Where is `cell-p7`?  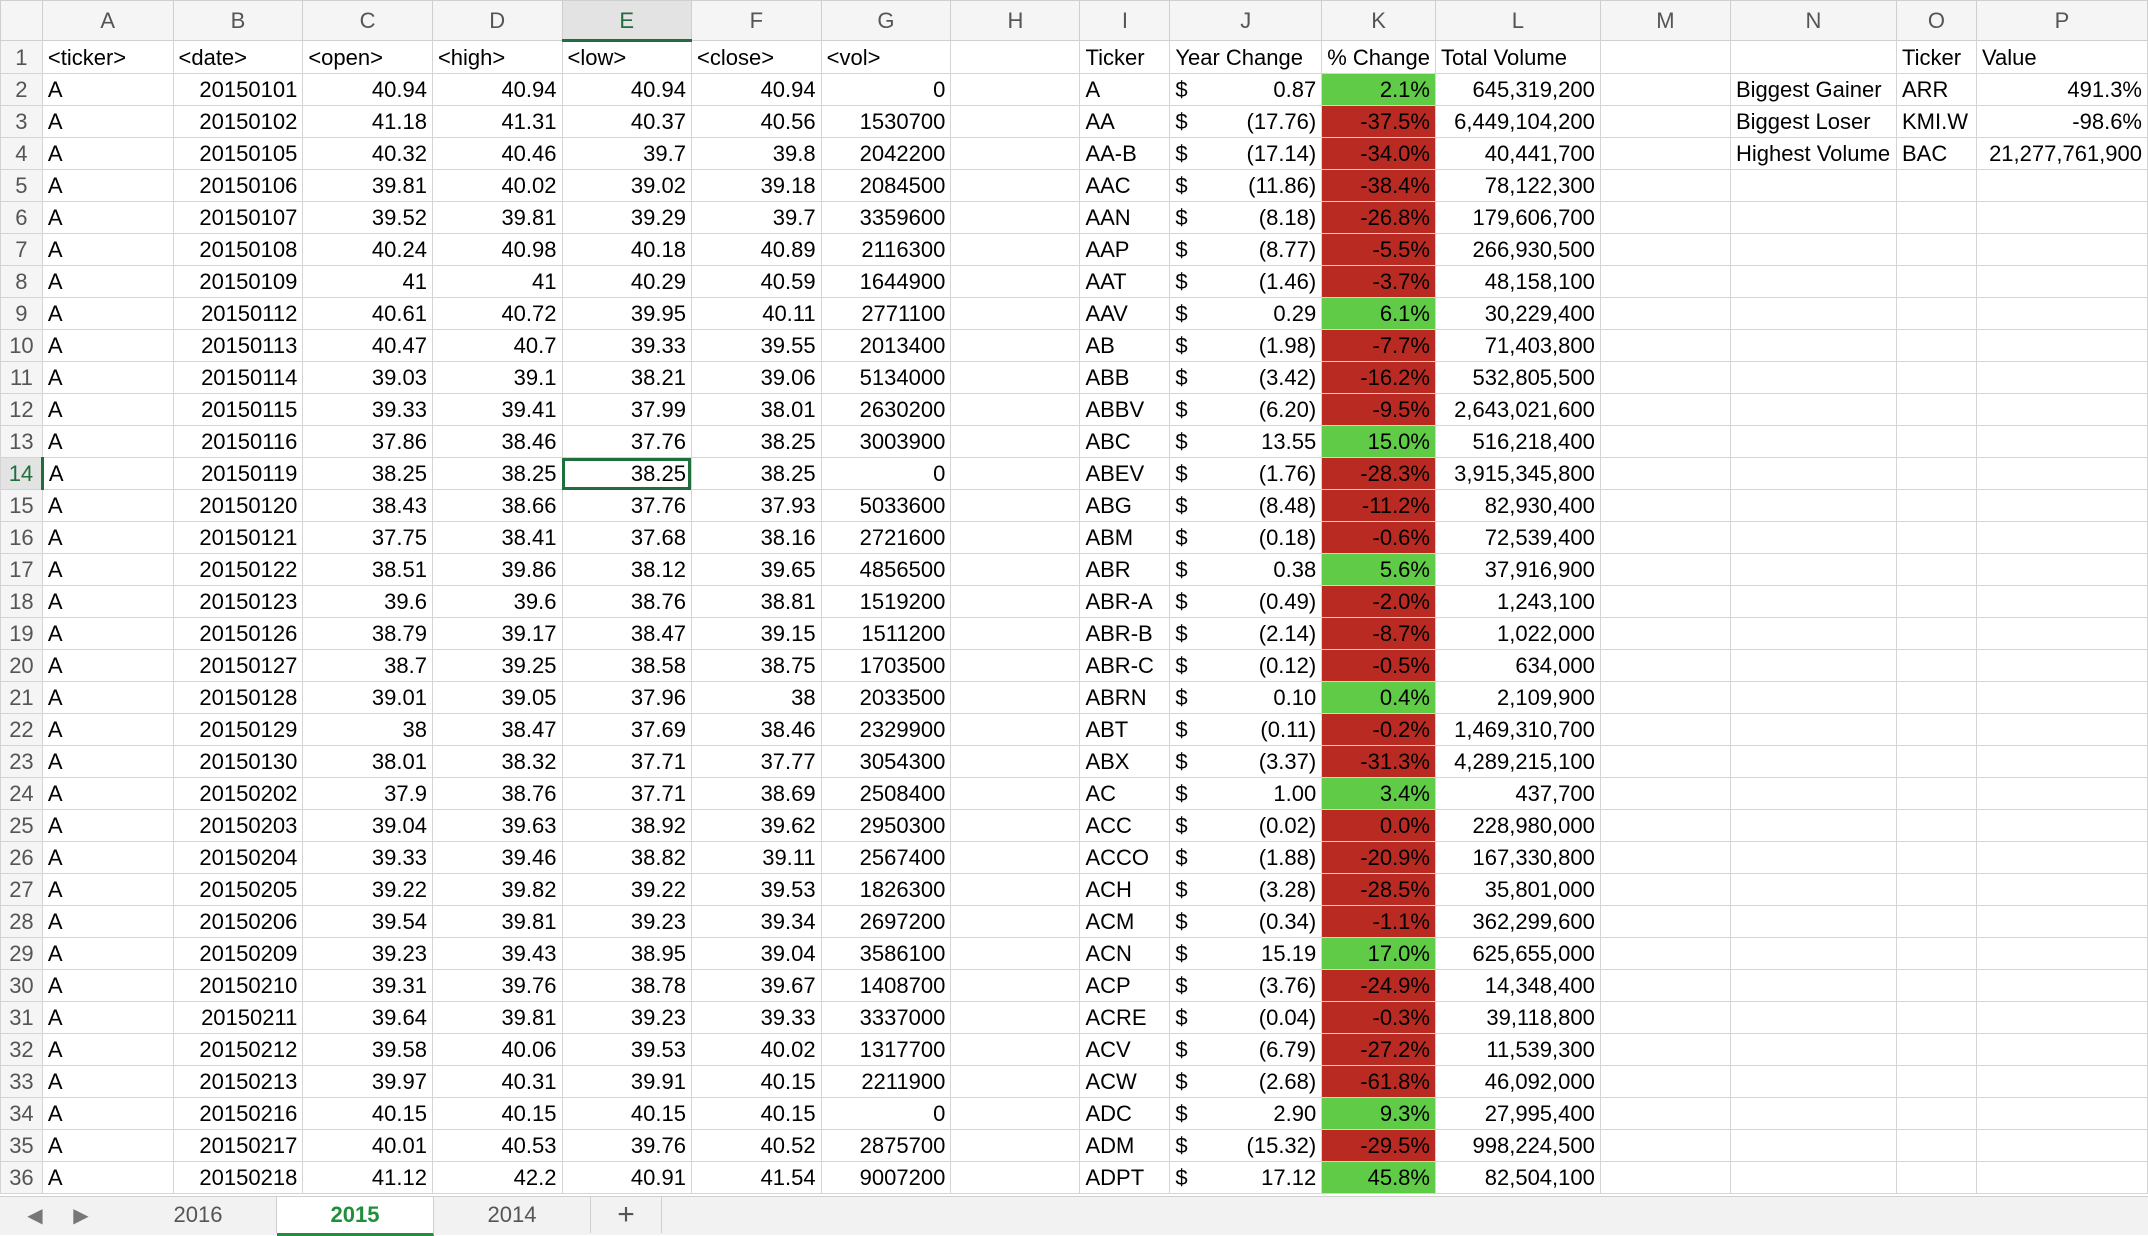 cell-p7 is located at coordinates (2061, 249).